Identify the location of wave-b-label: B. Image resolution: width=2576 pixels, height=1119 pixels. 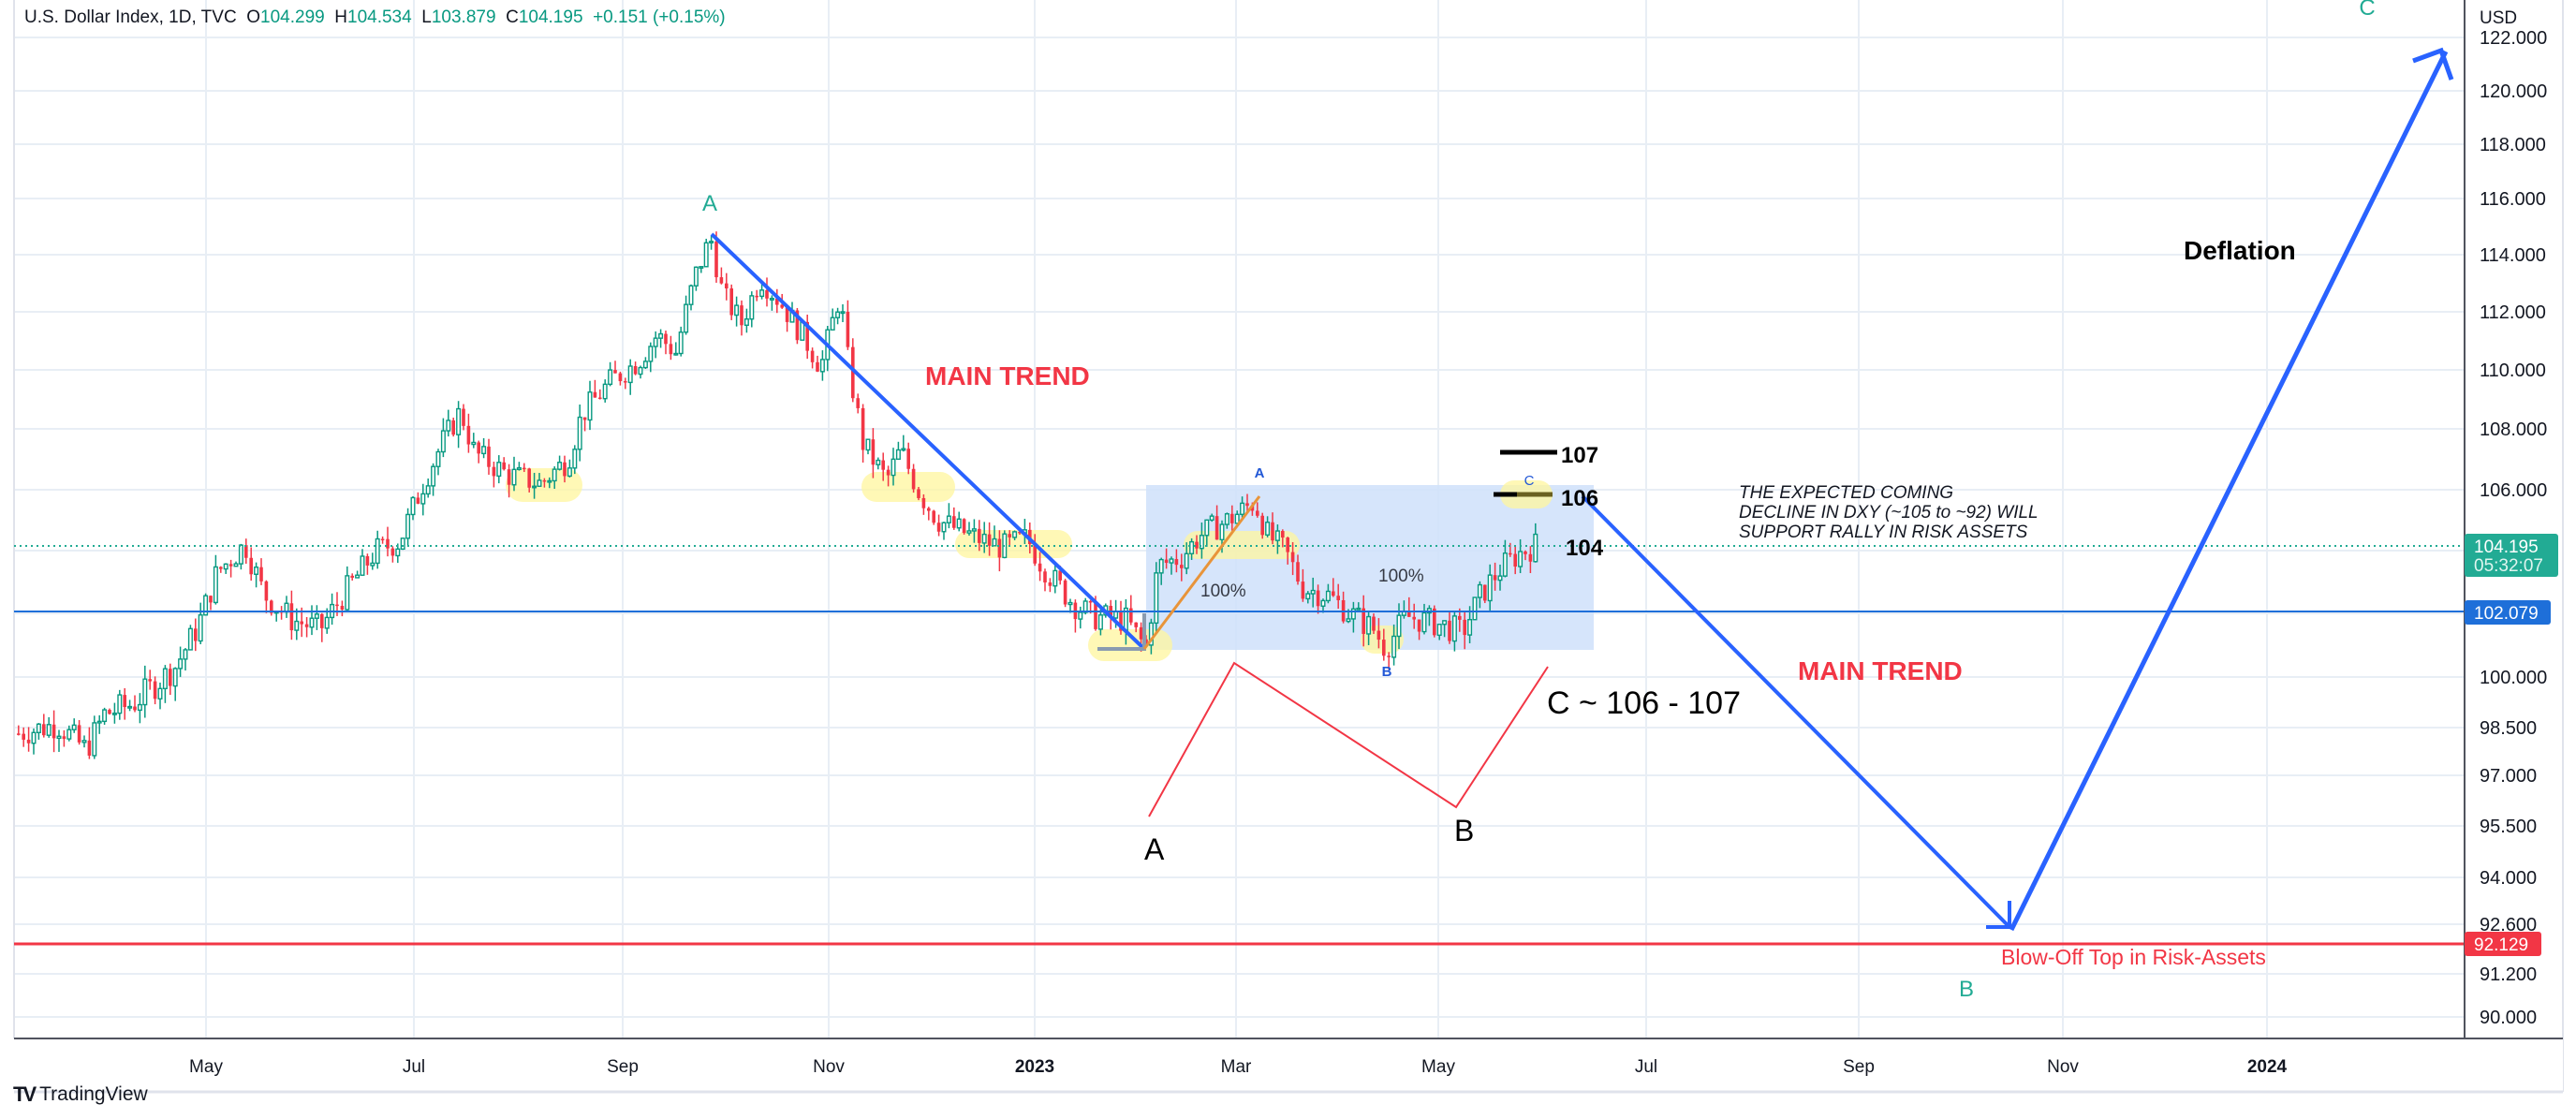
(1966, 989).